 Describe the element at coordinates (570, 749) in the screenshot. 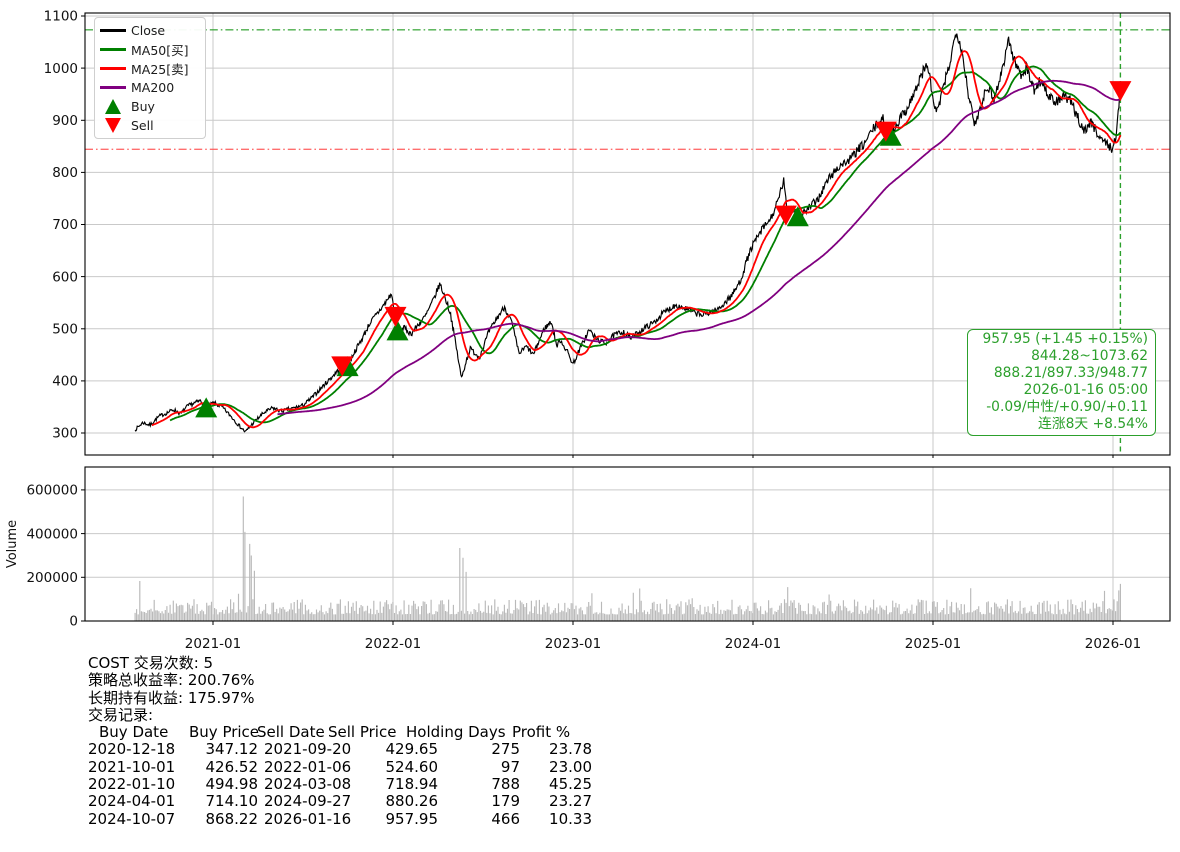

I see `trade-cell: 23.78` at that location.